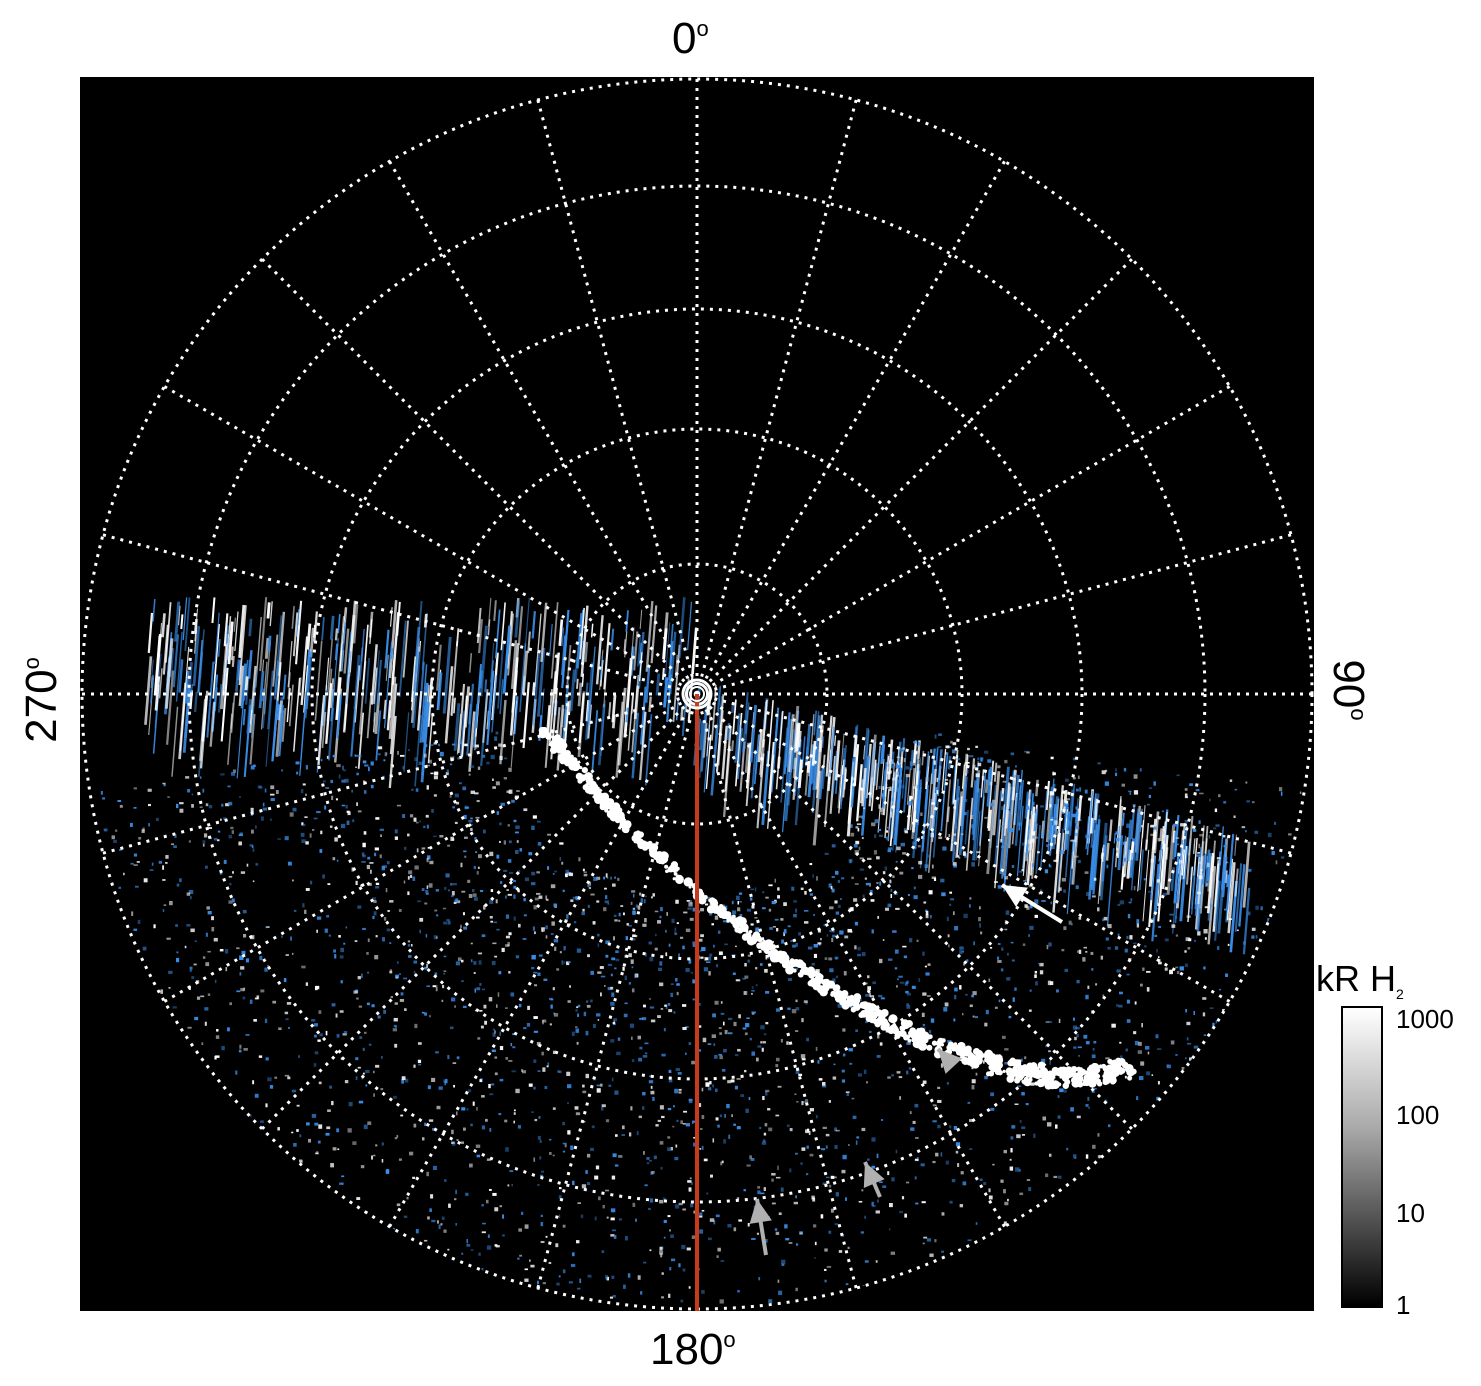  I want to click on pole-marker, so click(697, 694).